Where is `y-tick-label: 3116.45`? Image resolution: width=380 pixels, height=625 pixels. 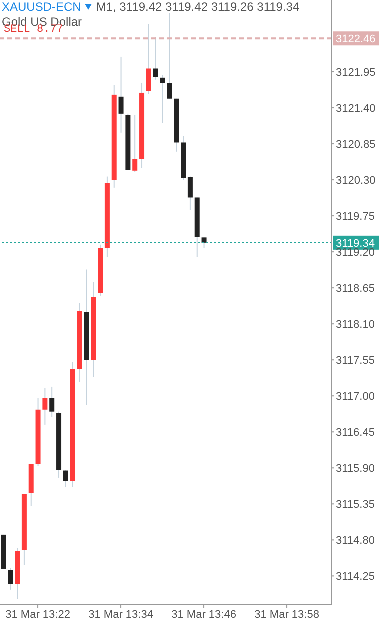
y-tick-label: 3116.45 is located at coordinates (355, 433).